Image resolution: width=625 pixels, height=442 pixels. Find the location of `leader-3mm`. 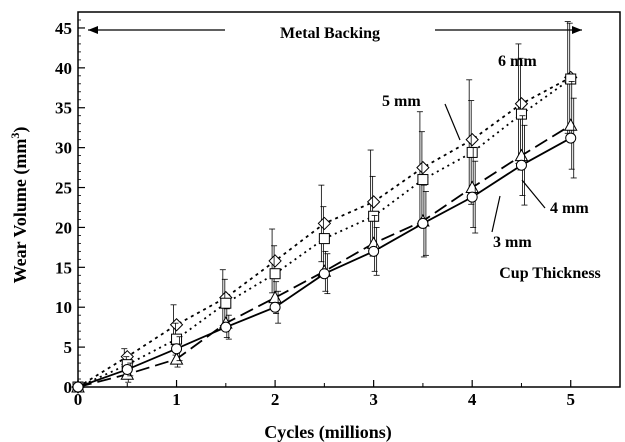

leader-3mm is located at coordinates (496, 214).